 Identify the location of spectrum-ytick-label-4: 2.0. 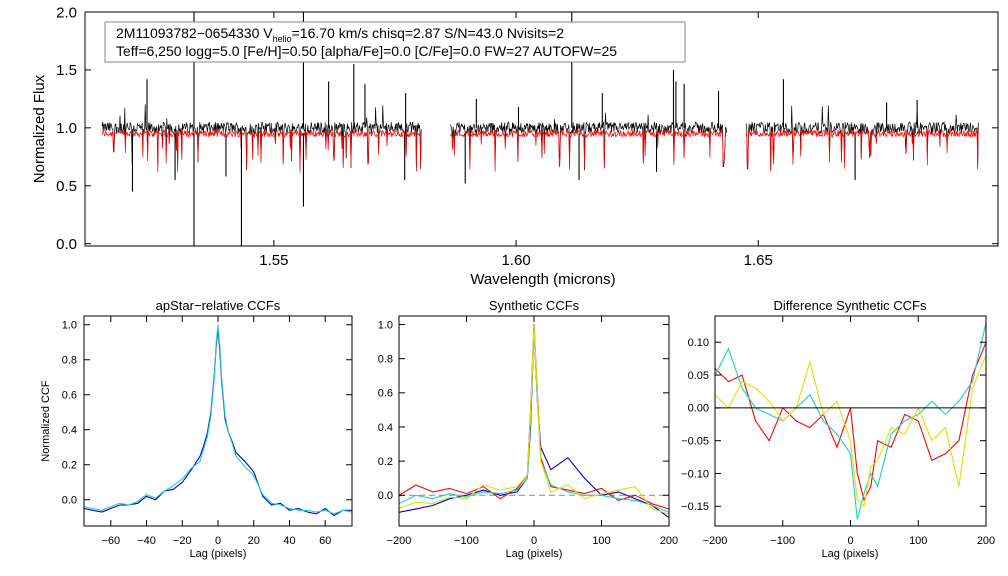
(66, 12).